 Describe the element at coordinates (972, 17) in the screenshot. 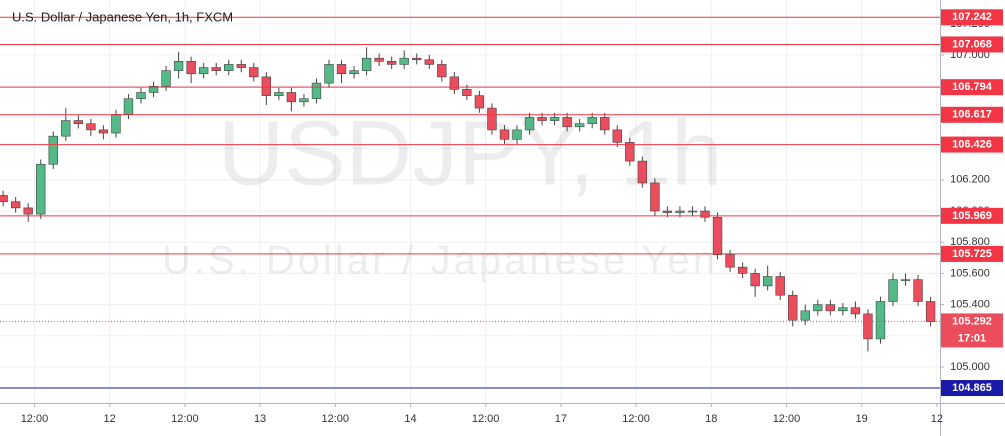

I see `level-label: 107.242` at that location.